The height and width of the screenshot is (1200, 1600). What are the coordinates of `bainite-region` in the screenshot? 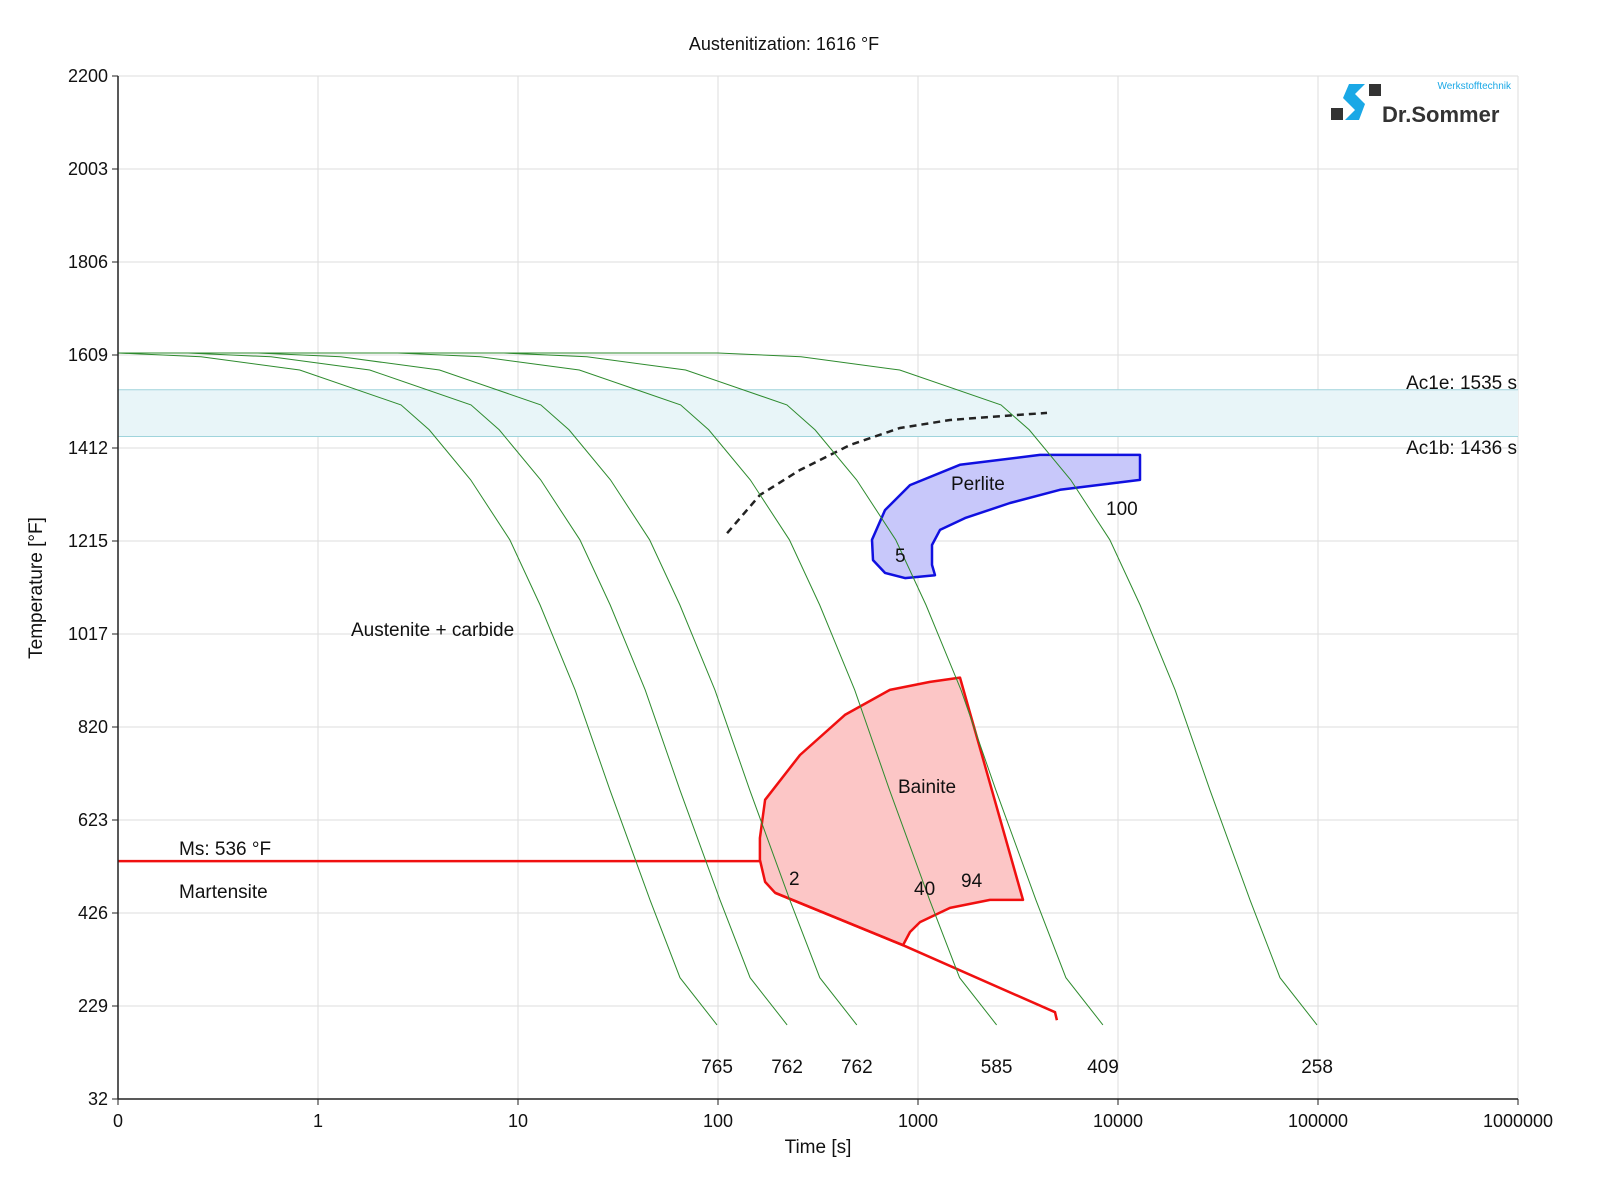 It's located at (891, 811).